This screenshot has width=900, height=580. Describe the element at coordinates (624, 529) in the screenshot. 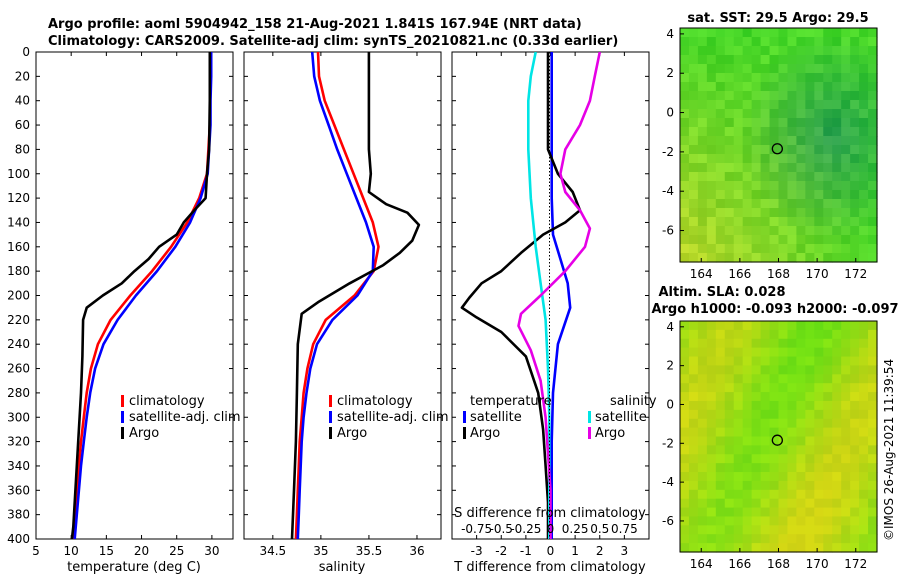

I see `s-difference-tick-label: 0.75` at that location.